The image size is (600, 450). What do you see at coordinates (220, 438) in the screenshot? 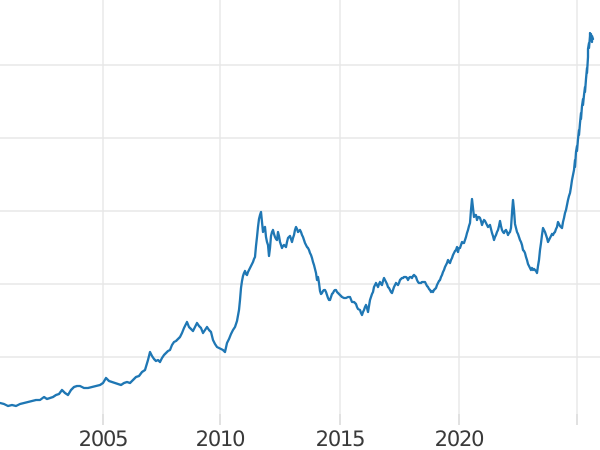
I see `x-tick-label-2010: 2010` at bounding box center [220, 438].